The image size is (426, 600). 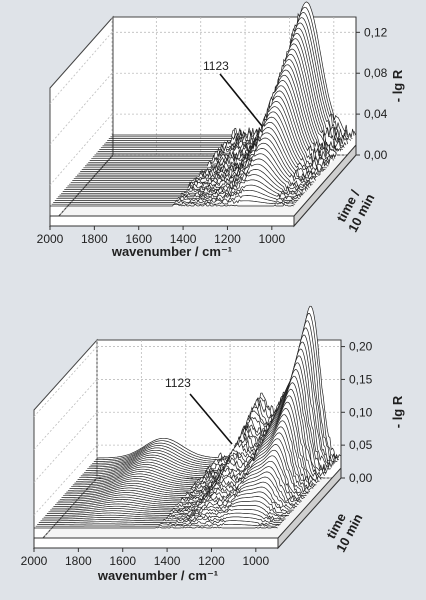 I want to click on chart-top-annotation: 1123, so click(x=216, y=66).